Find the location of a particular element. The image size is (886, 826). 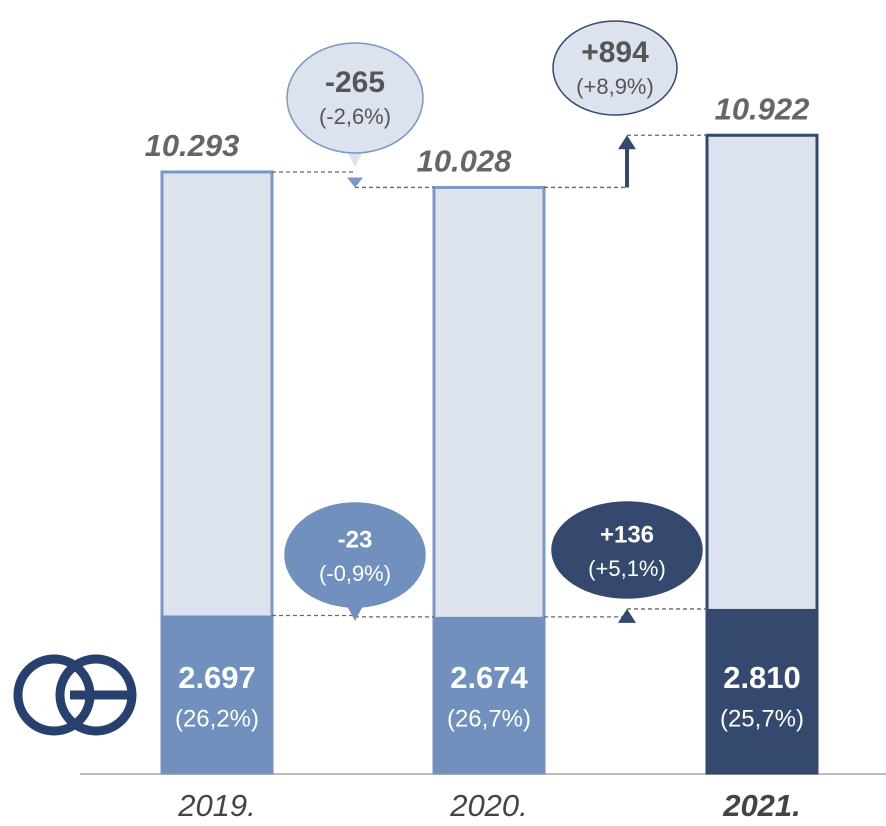

bubble-value: +136 is located at coordinates (627, 534).